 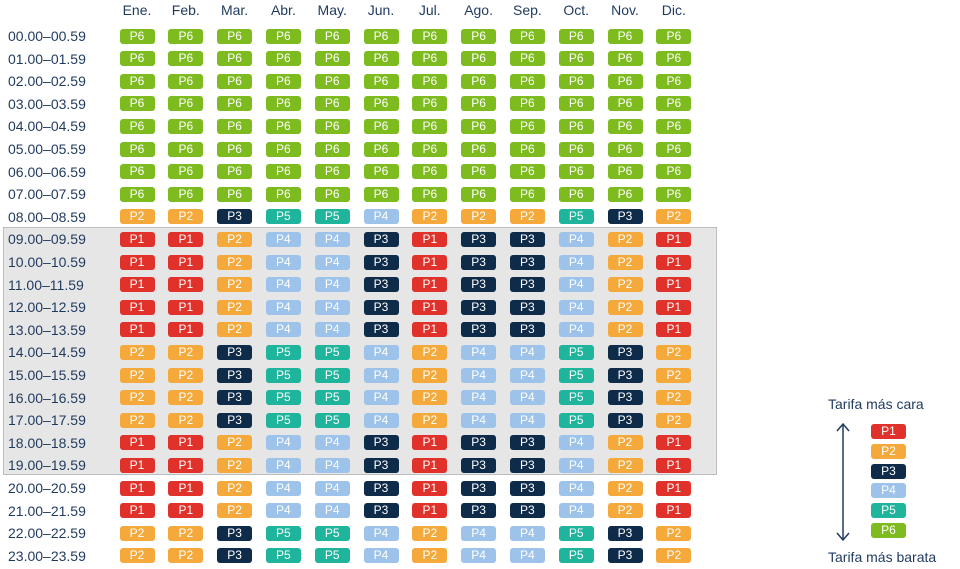 What do you see at coordinates (888, 431) in the screenshot?
I see `legend-badge: P1` at bounding box center [888, 431].